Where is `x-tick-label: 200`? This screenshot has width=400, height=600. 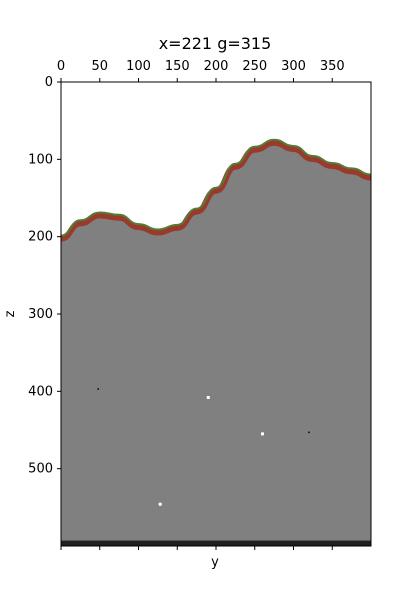 x-tick-label: 200 is located at coordinates (216, 66).